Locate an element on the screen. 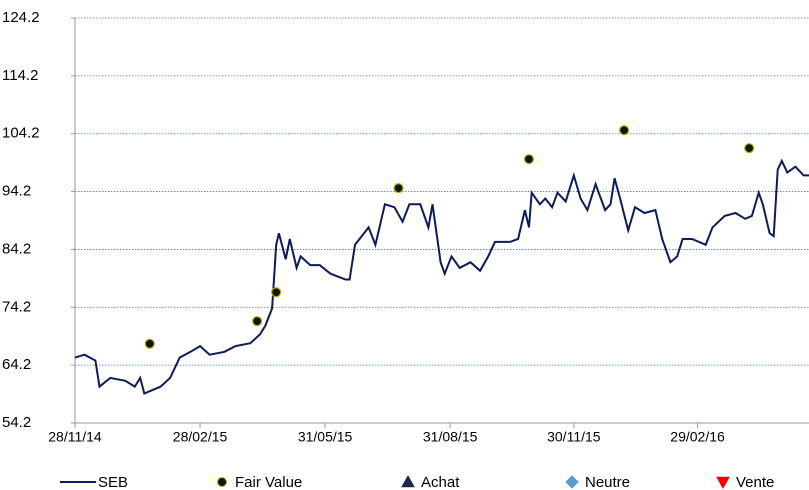 Image resolution: width=809 pixels, height=490 pixels. legend-label: Neutre is located at coordinates (607, 482).